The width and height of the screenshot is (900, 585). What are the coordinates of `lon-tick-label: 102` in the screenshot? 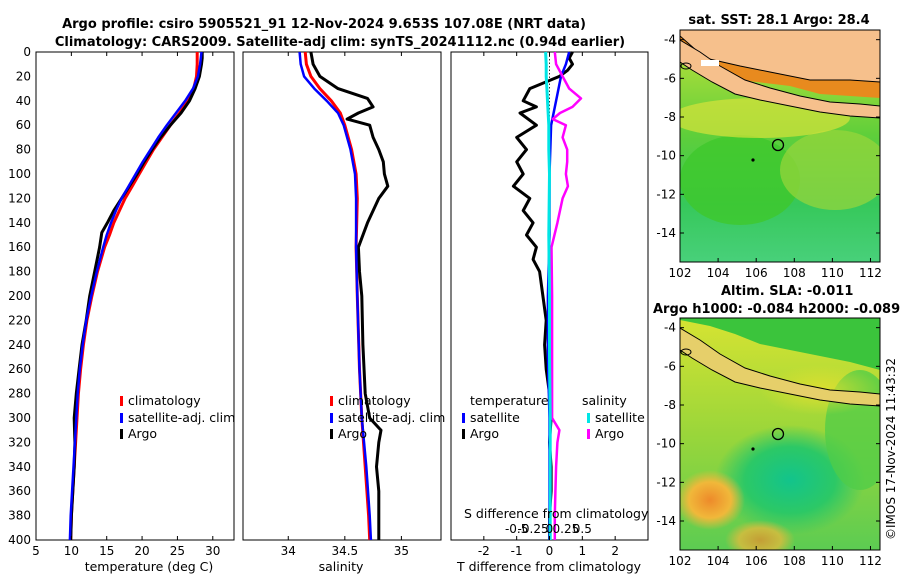 It's located at (680, 561).